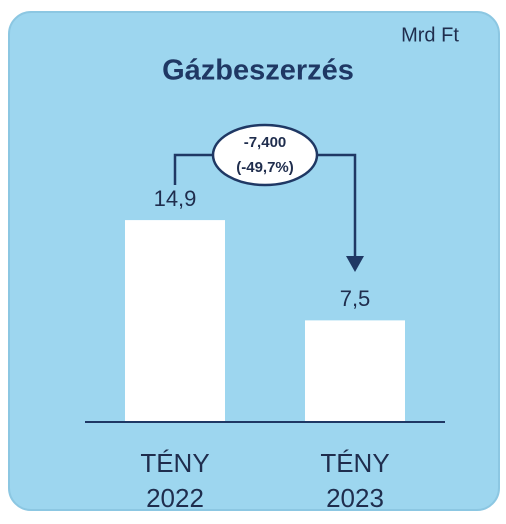 This screenshot has height=524, width=506. I want to click on change-bubble, so click(265, 155).